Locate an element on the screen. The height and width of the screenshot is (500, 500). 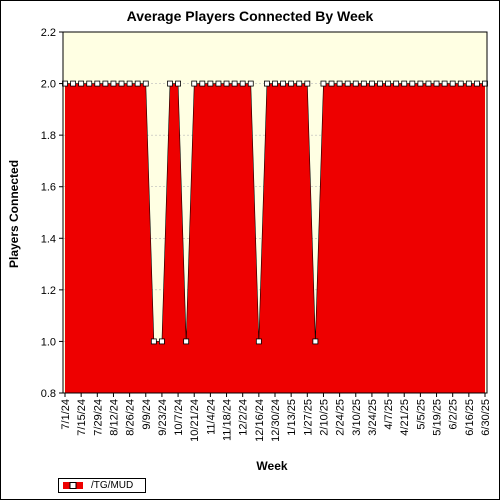
x-tick-label: 1/27/25 is located at coordinates (308, 417).